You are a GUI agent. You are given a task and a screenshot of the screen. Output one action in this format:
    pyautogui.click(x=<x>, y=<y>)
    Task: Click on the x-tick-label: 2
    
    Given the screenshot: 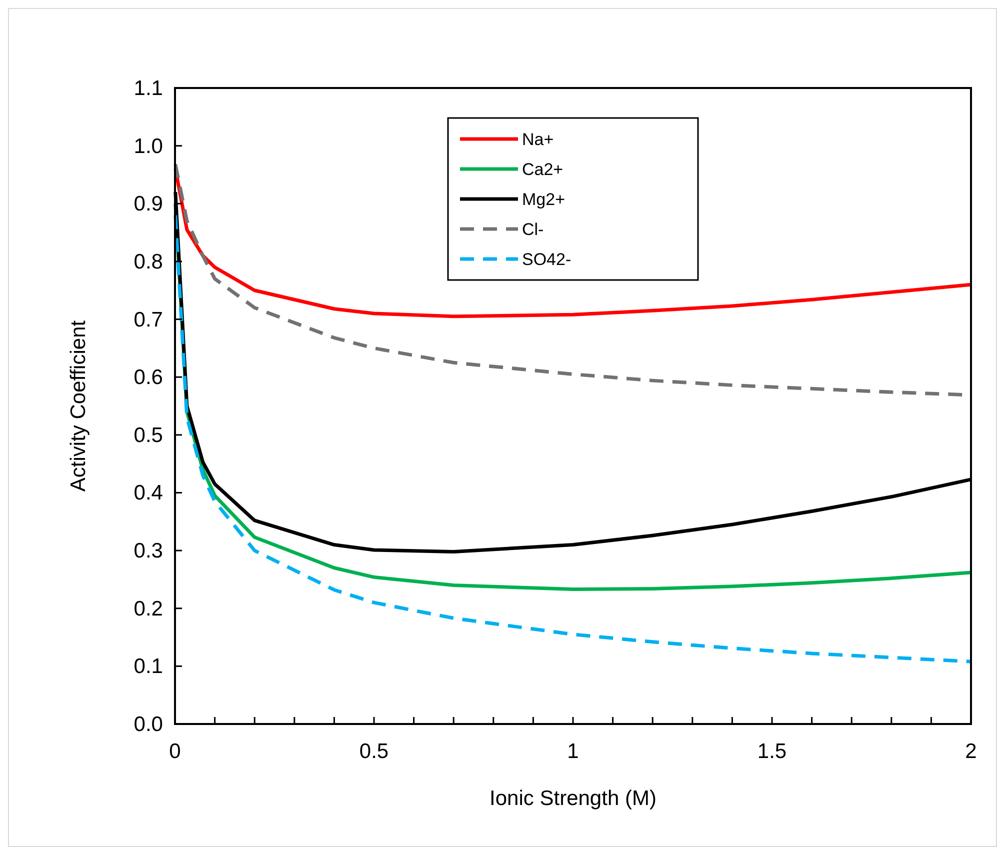 What is the action you would take?
    pyautogui.click(x=971, y=751)
    